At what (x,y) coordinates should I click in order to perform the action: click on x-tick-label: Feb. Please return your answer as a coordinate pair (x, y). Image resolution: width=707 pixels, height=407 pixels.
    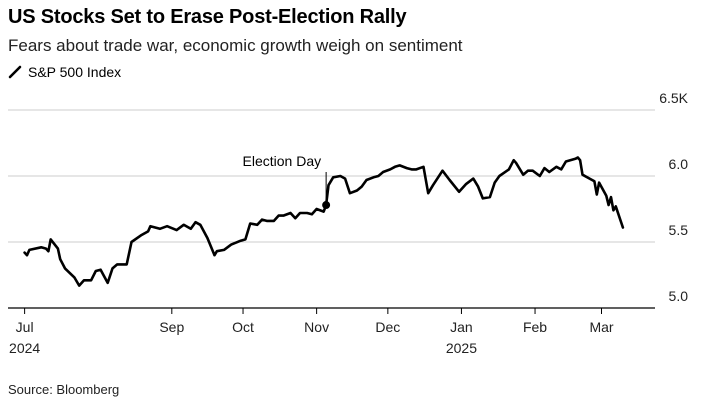
    Looking at the image, I should click on (535, 327).